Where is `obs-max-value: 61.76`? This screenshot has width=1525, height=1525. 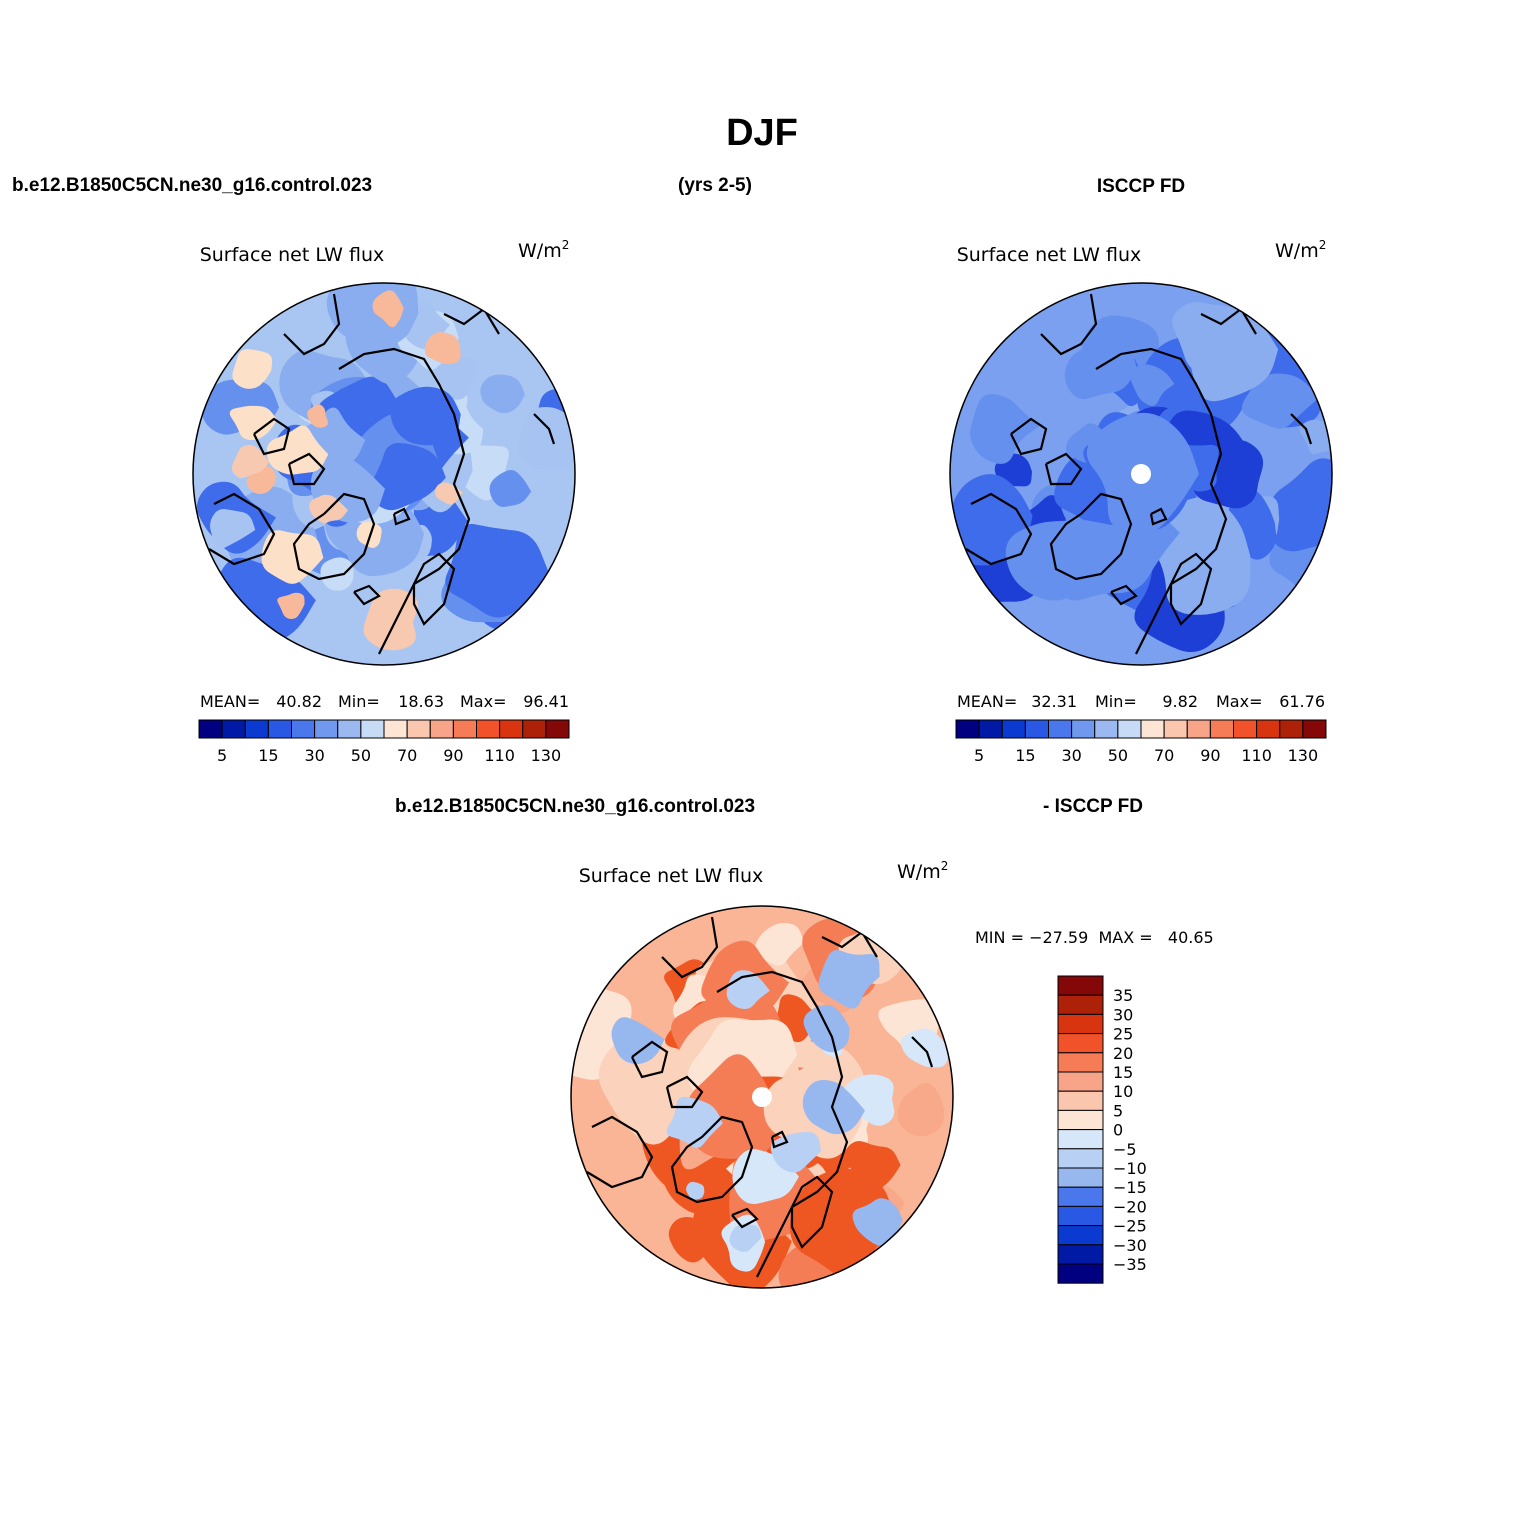
obs-max-value: 61.76 is located at coordinates (1302, 701).